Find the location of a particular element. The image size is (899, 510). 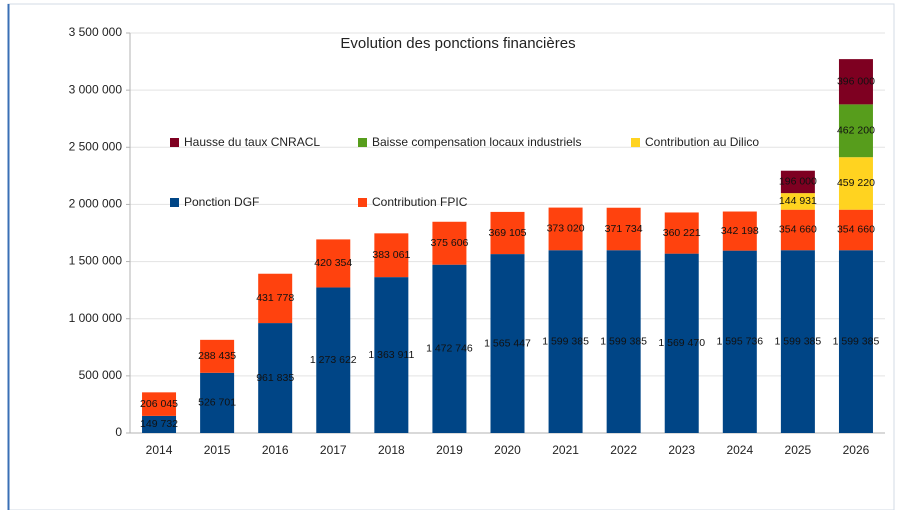

value-label: 196 000 is located at coordinates (798, 182).